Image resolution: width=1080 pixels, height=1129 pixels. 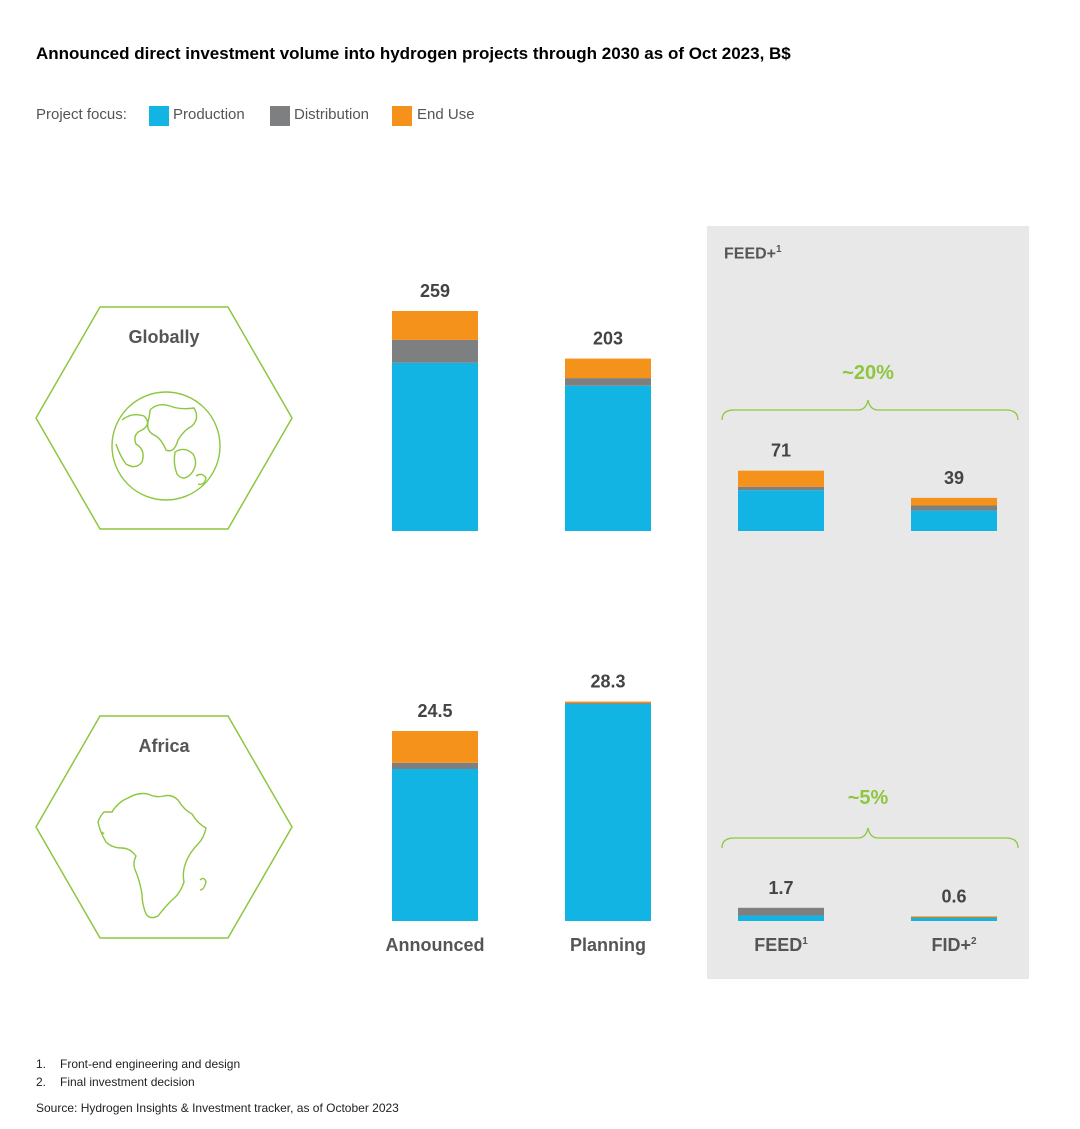 I want to click on africa-brace, so click(x=870, y=838).